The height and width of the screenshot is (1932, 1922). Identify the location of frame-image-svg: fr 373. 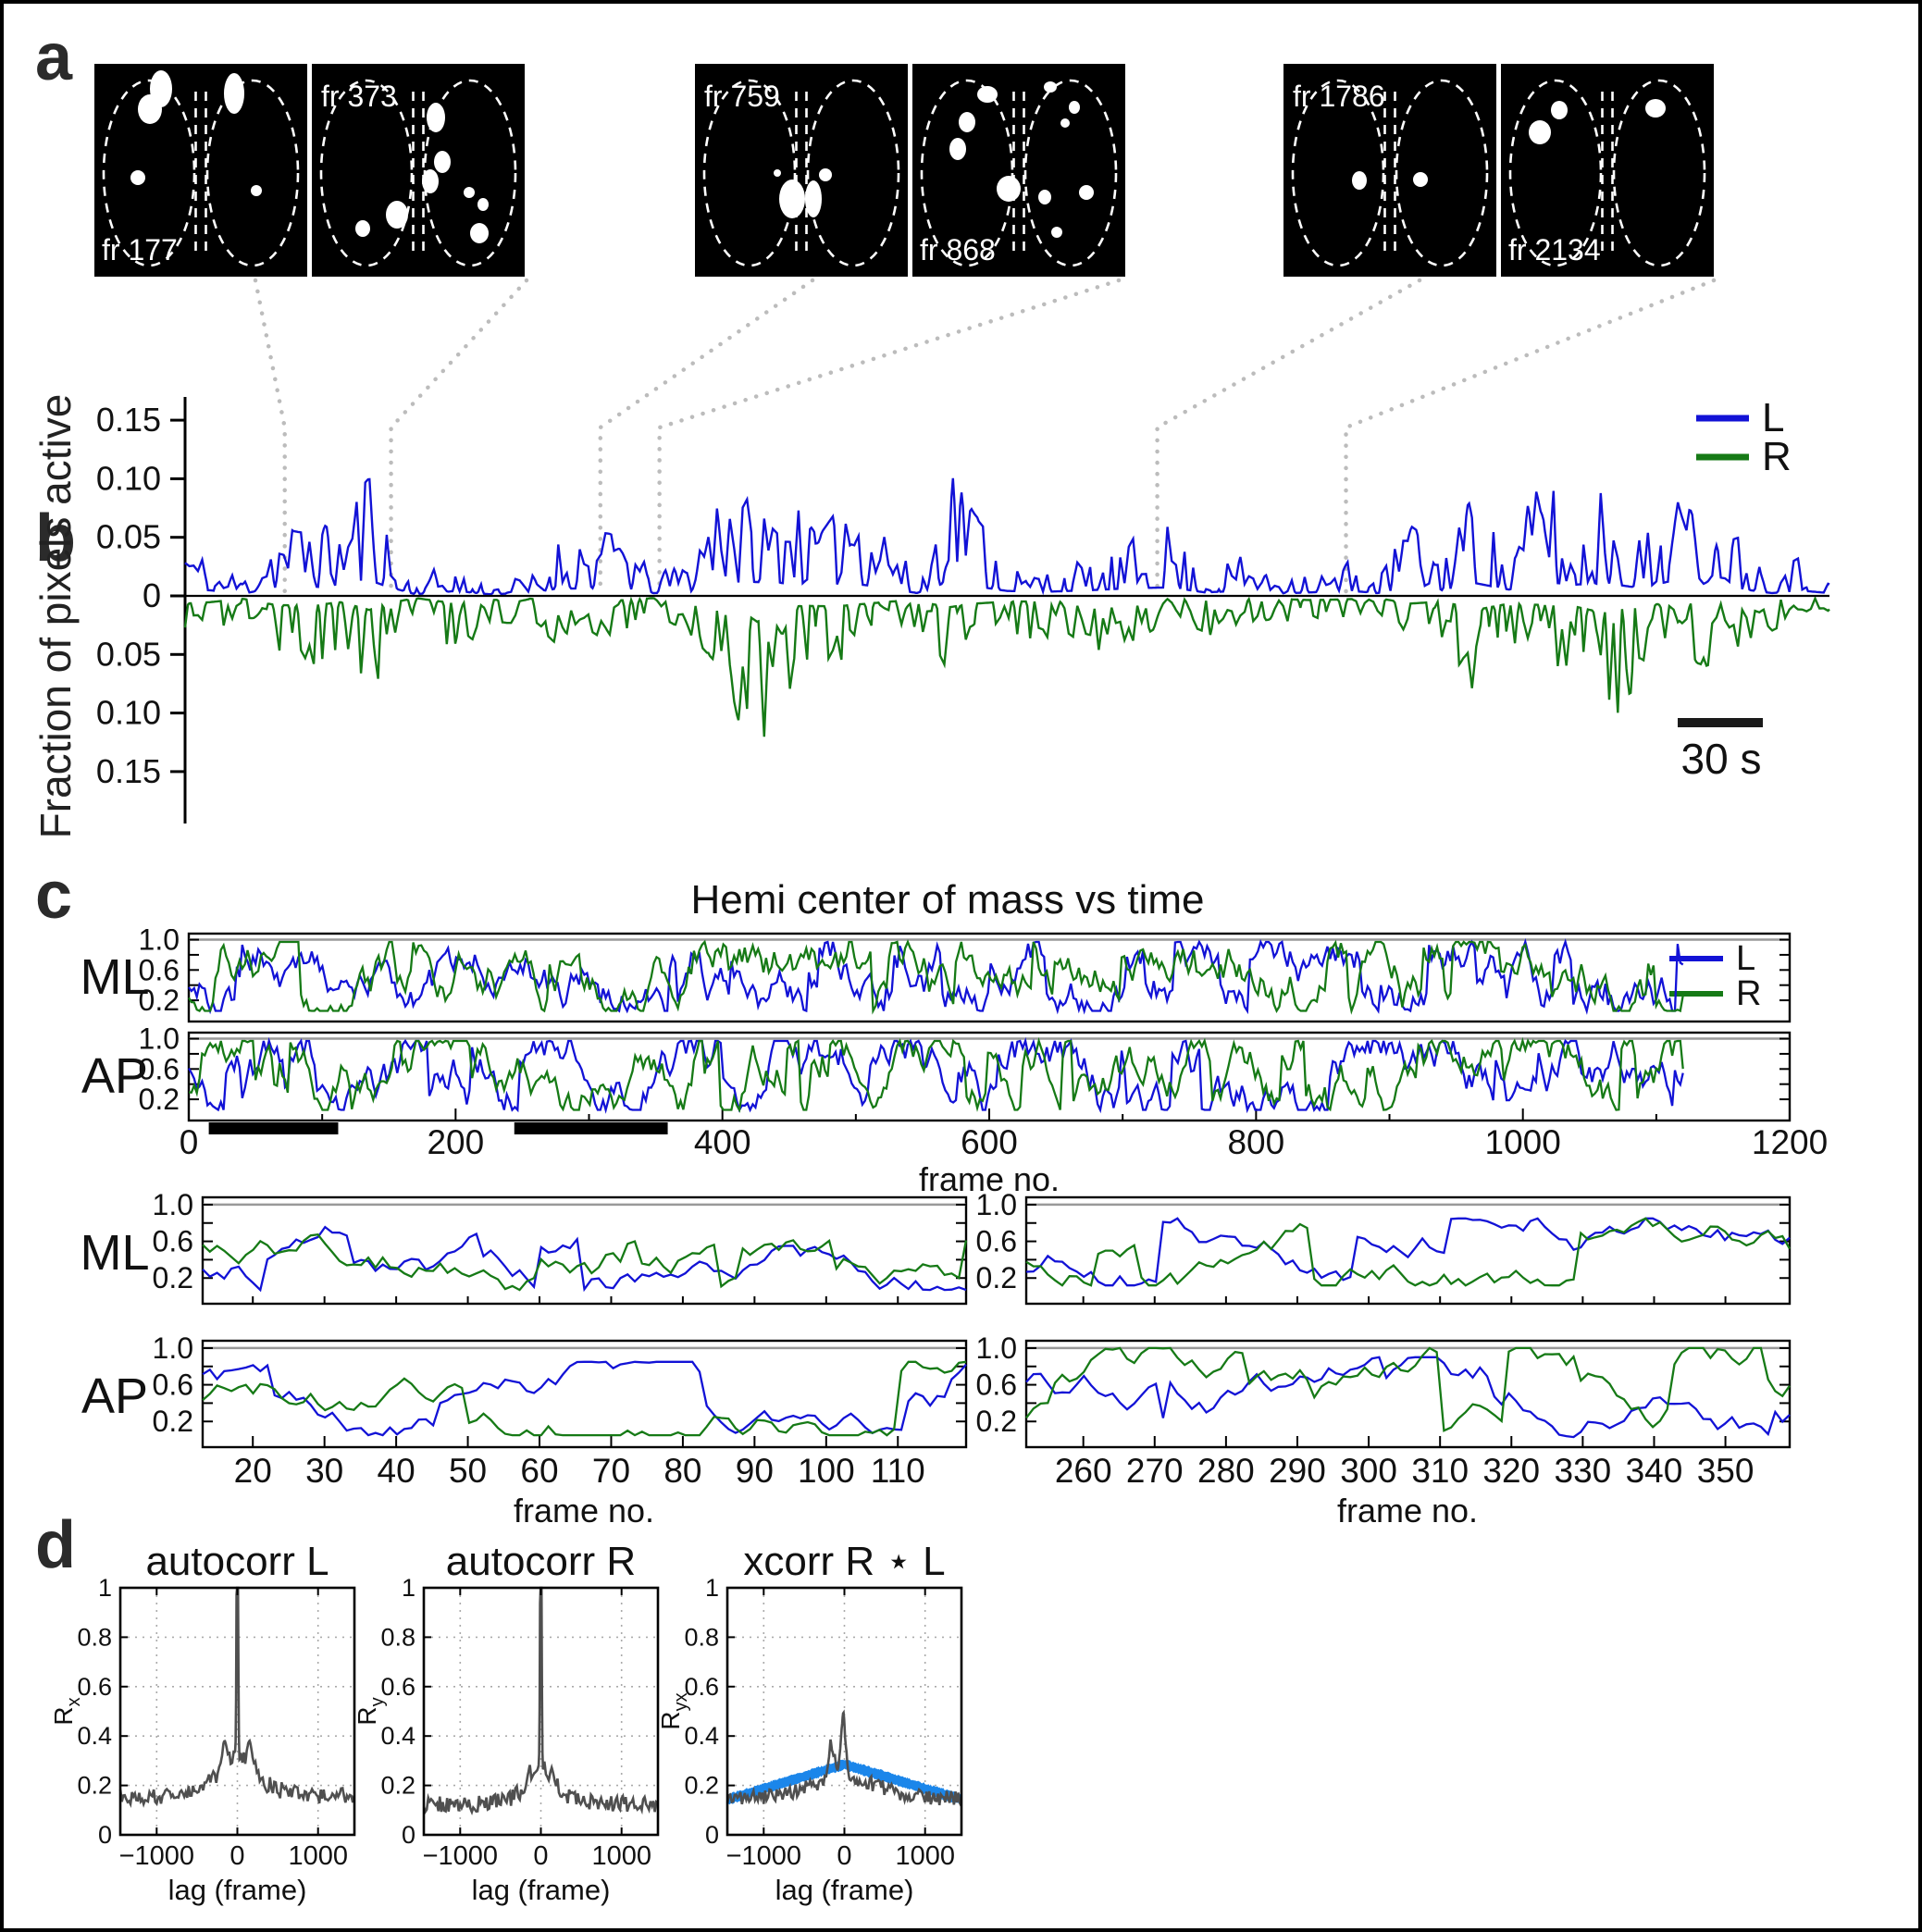
(418, 170).